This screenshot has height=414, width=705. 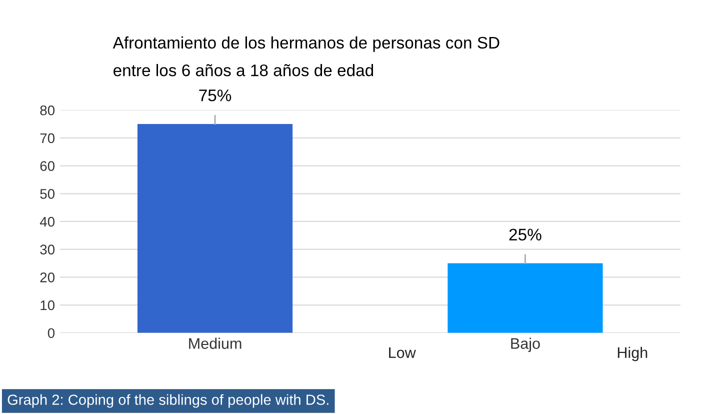 I want to click on y-tick-label: 0, so click(x=51, y=333).